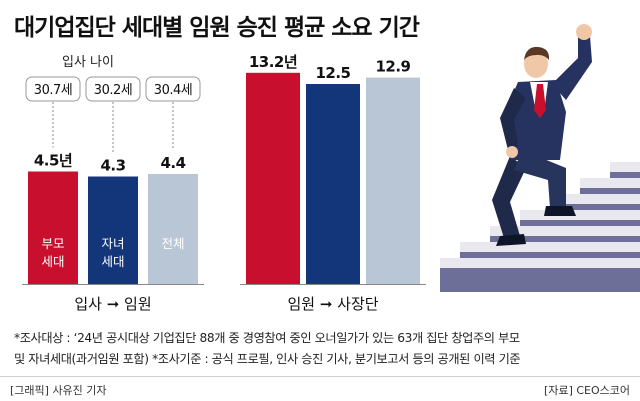  I want to click on tie, so click(540, 101).